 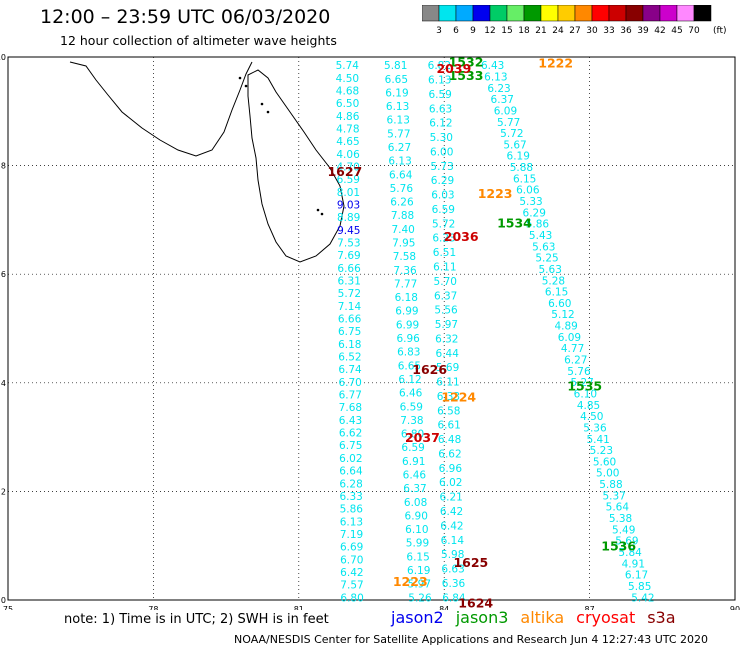 What do you see at coordinates (442, 196) in the screenshot?
I see `wave-height-value: 6.03` at bounding box center [442, 196].